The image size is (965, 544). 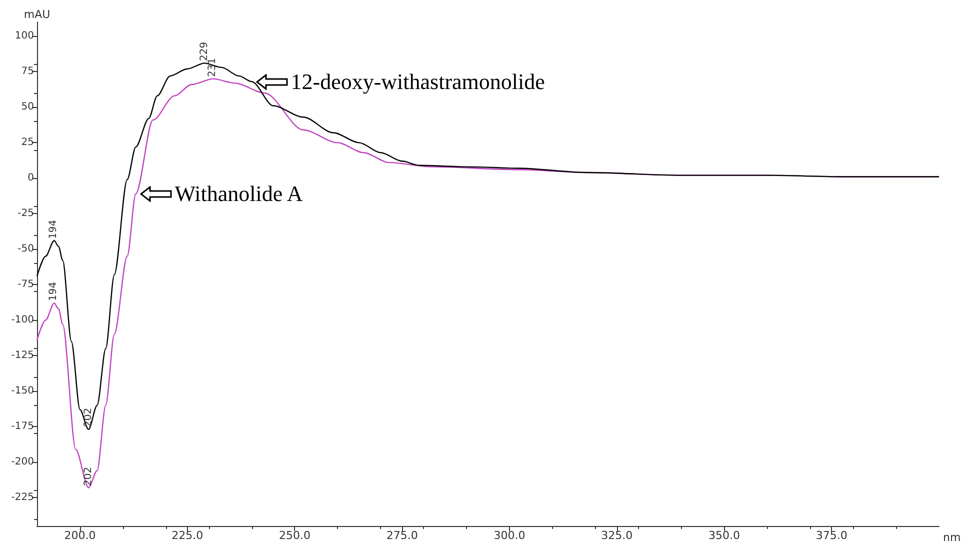 What do you see at coordinates (22, 391) in the screenshot?
I see `y-tick-label: -150` at bounding box center [22, 391].